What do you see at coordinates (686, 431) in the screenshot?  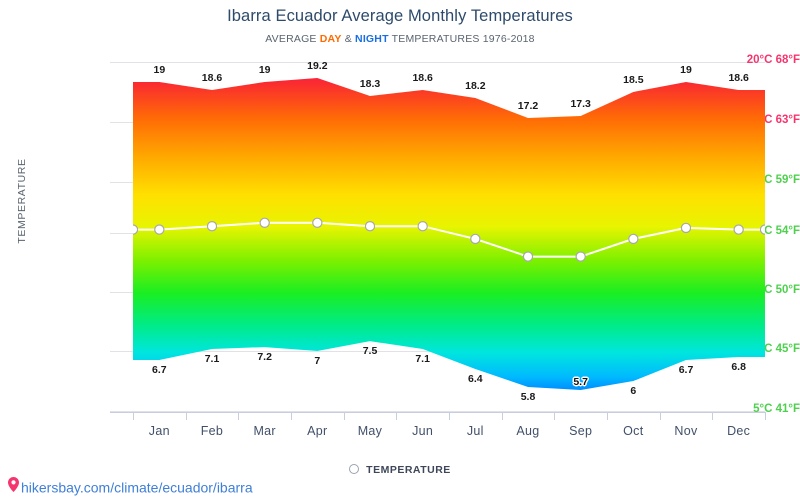 I see `x-axis-month-label: Nov` at bounding box center [686, 431].